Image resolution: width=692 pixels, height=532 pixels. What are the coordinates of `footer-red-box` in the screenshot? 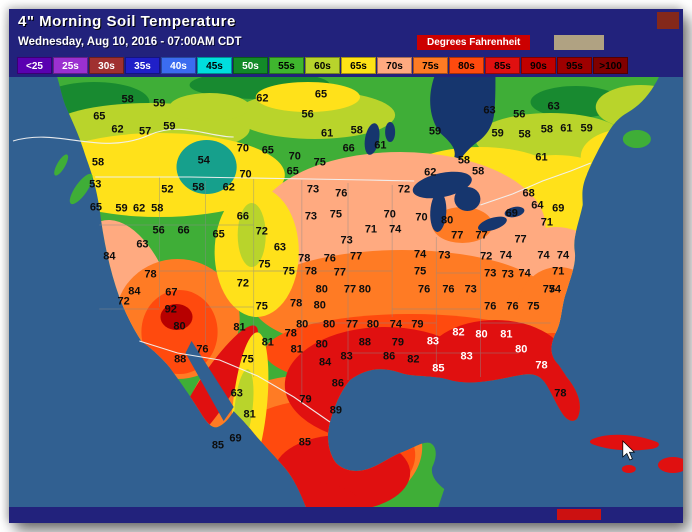 It's located at (579, 514).